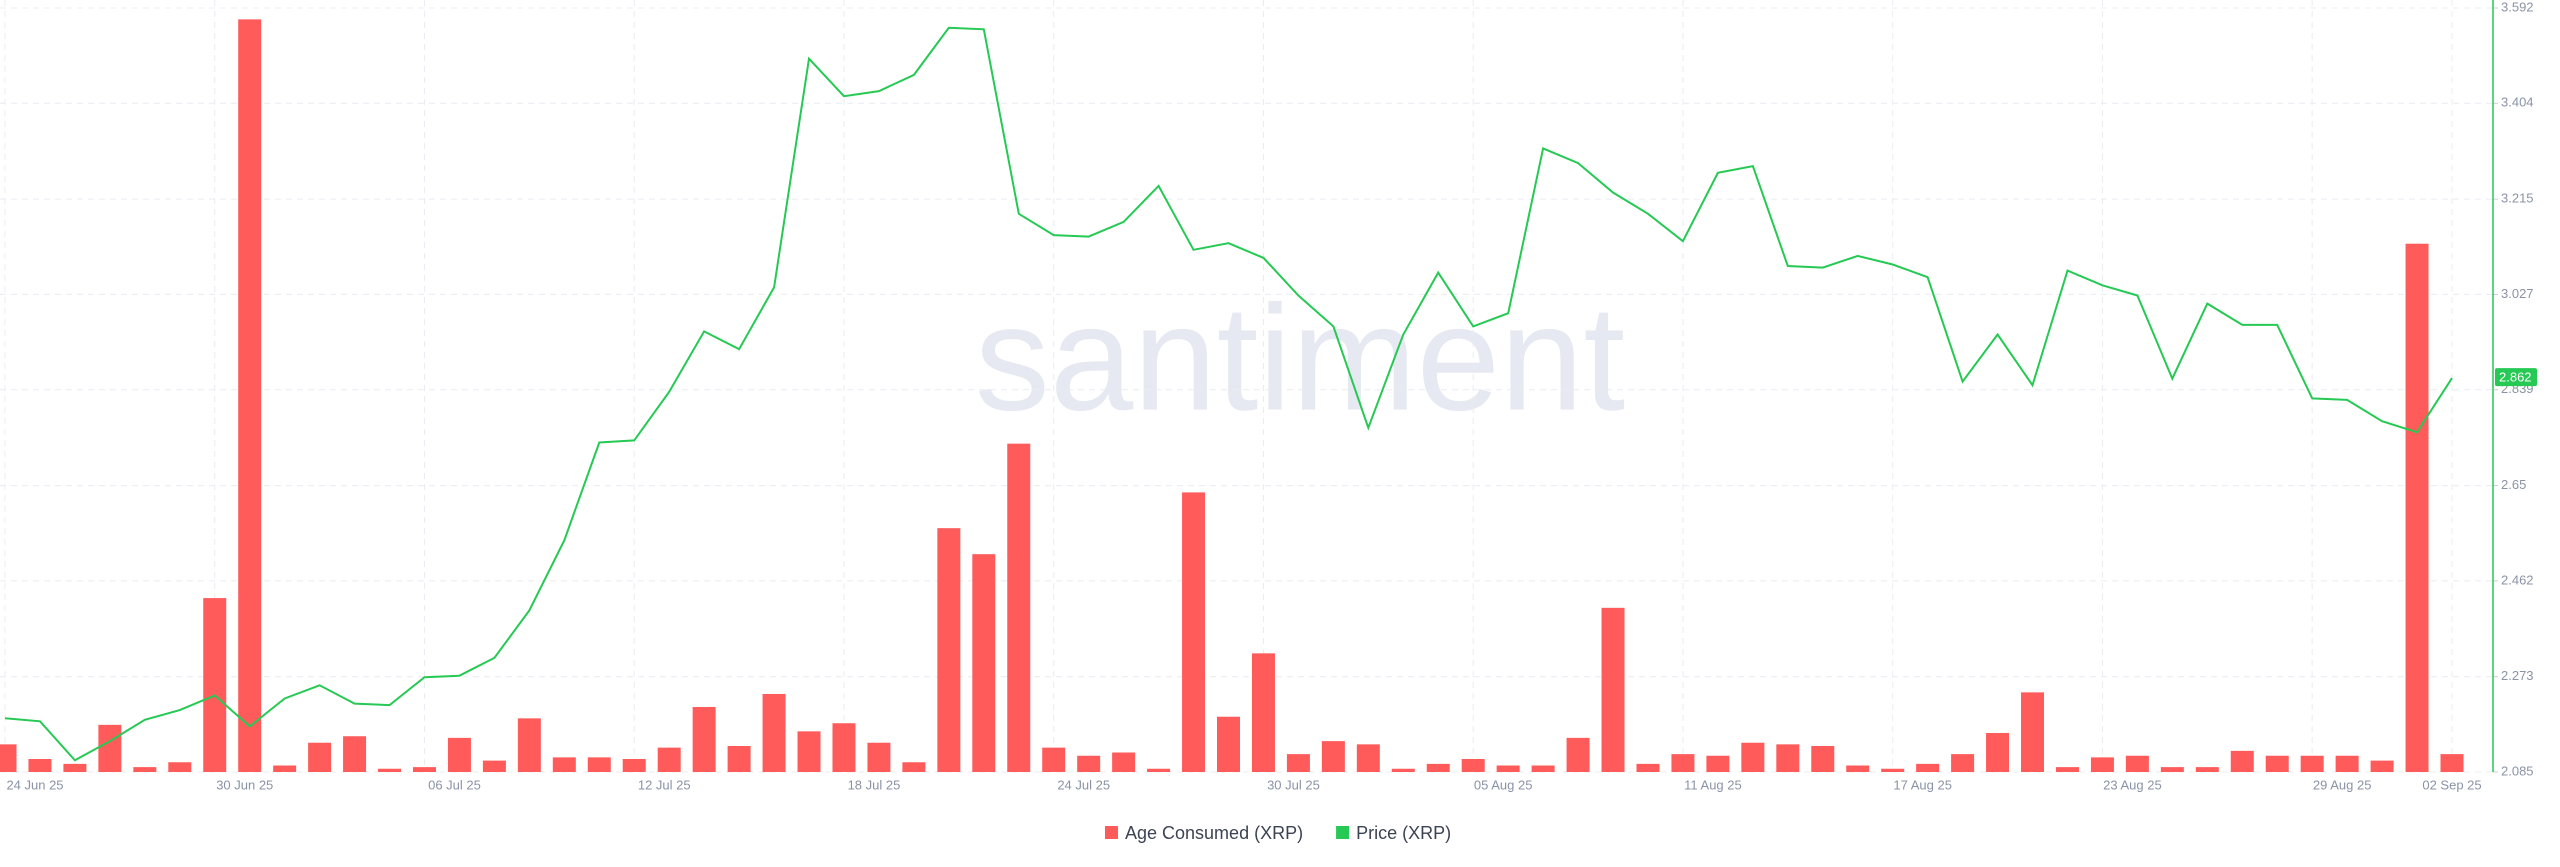 This screenshot has height=867, width=2560. I want to click on x-tick-label: 05 Aug 25, so click(1503, 784).